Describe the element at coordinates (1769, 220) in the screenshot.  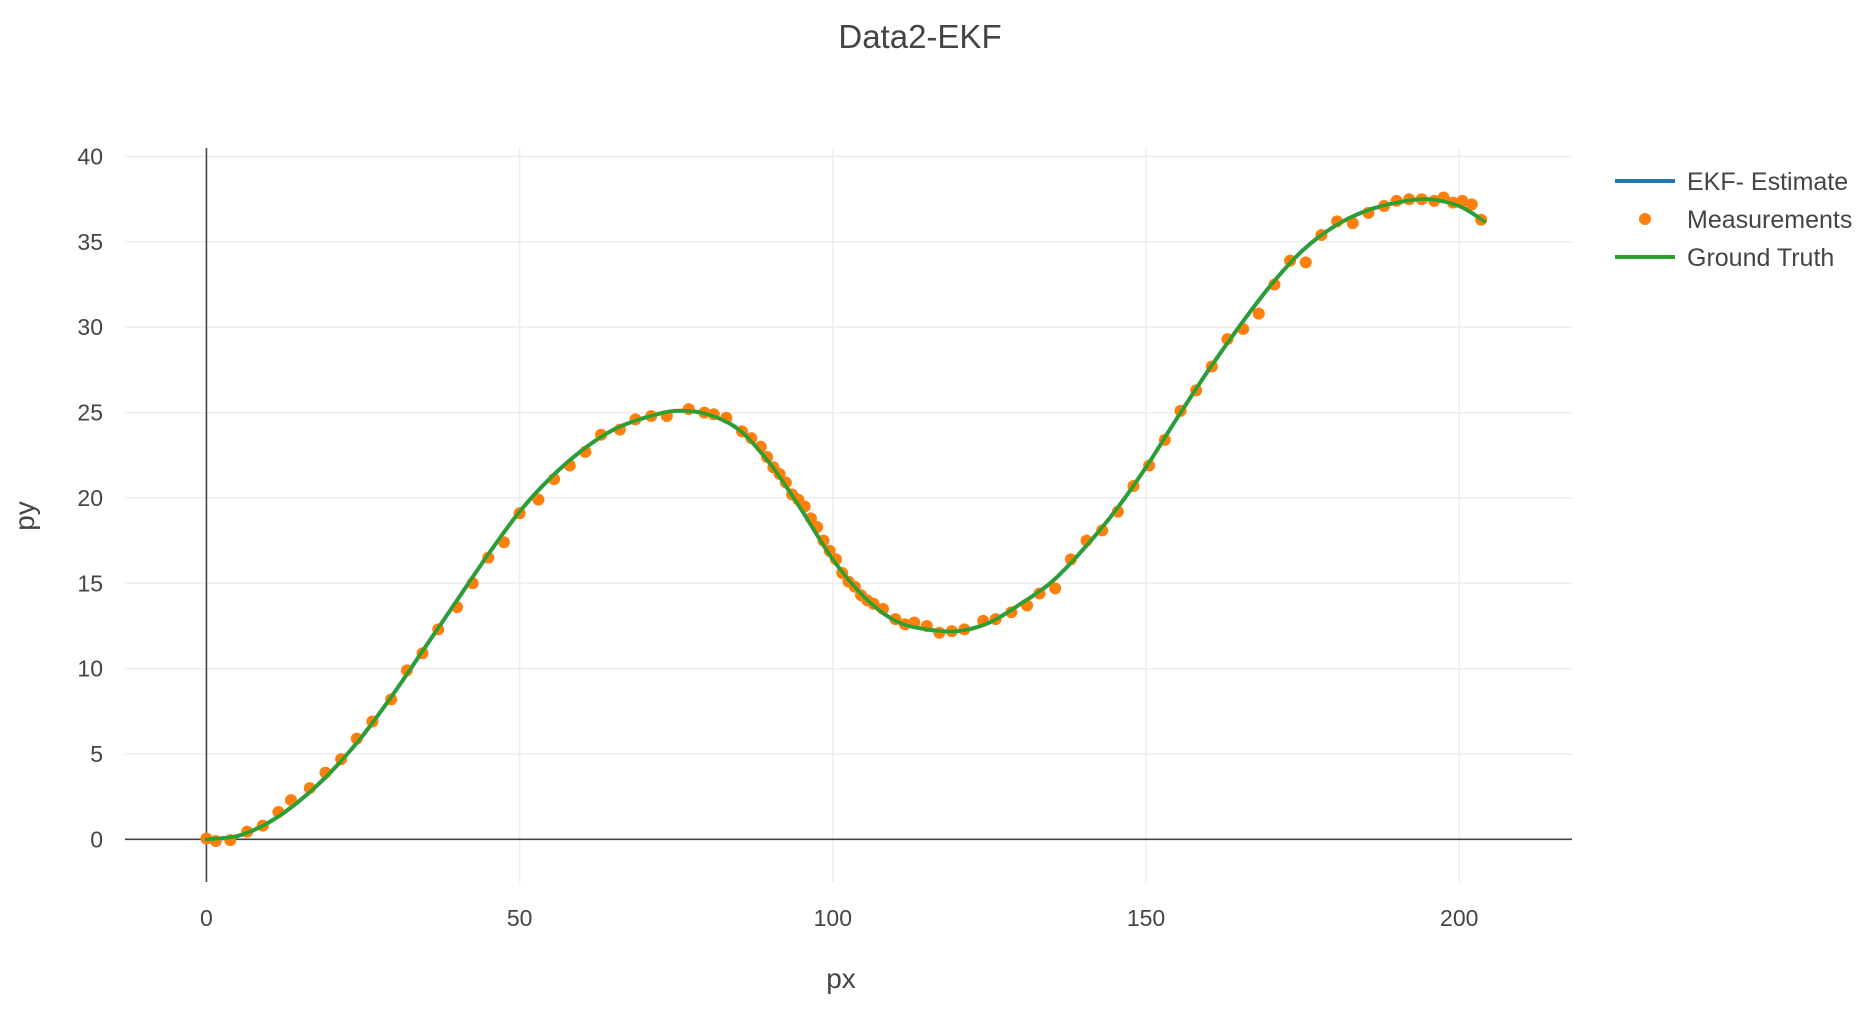
I see `legend-label: Measurements` at that location.